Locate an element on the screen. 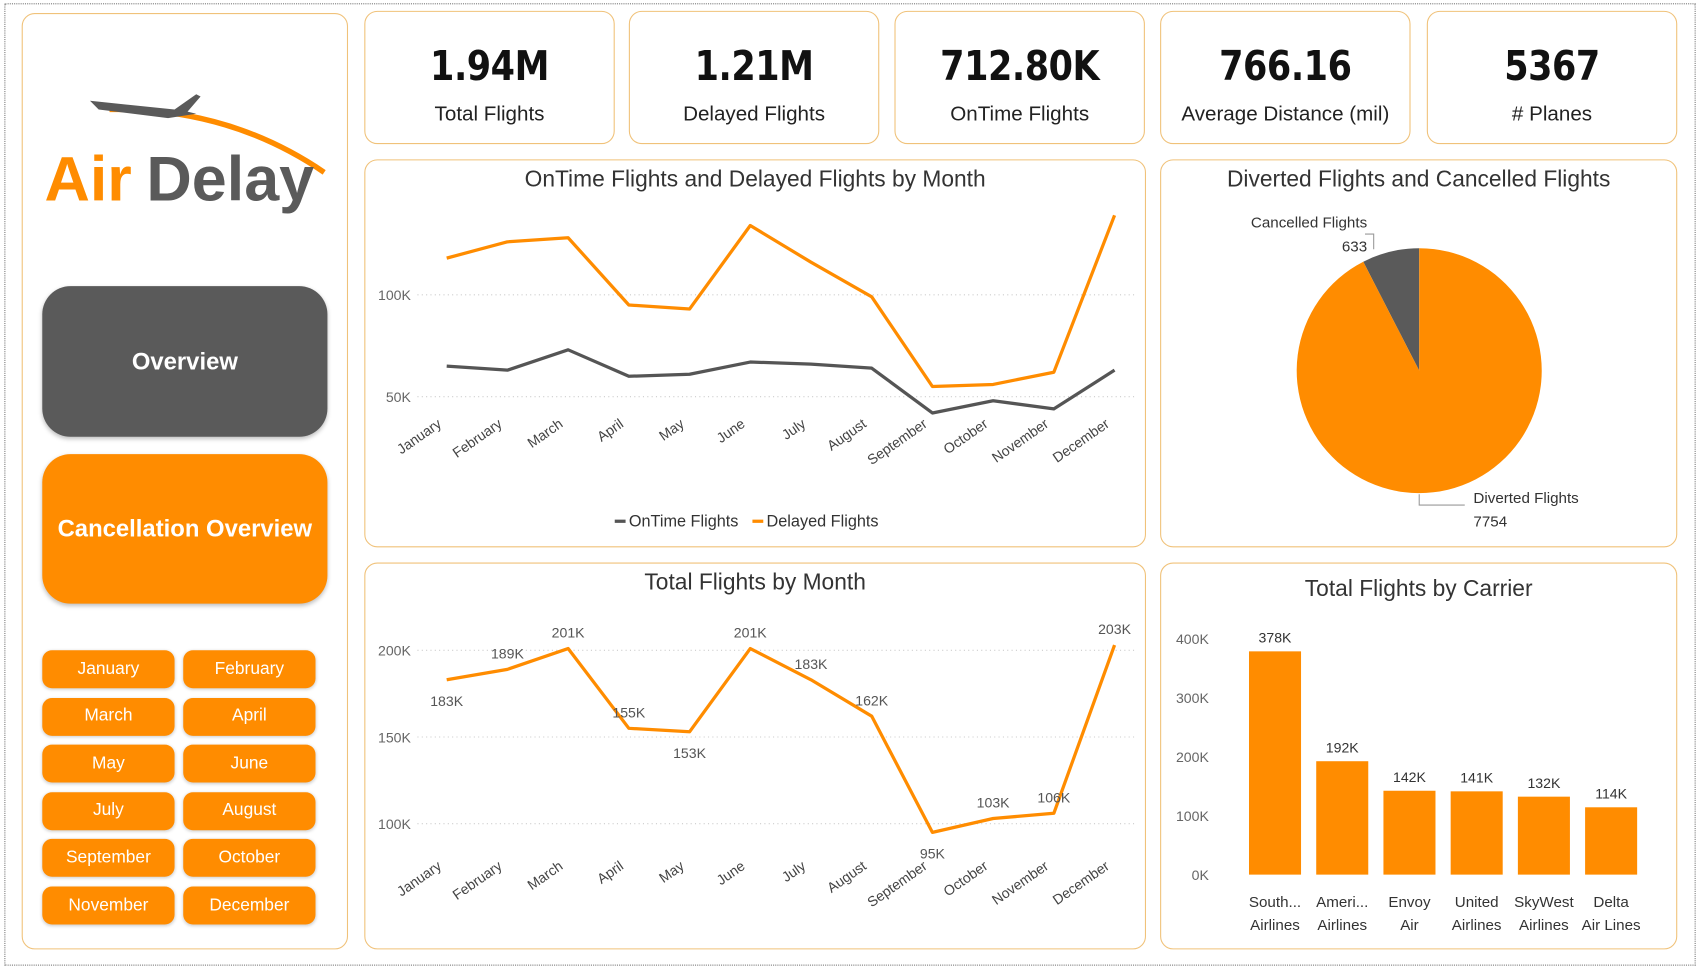 This screenshot has height=970, width=1700. kpi-card: 712.80K OnTime Flights is located at coordinates (1019, 77).